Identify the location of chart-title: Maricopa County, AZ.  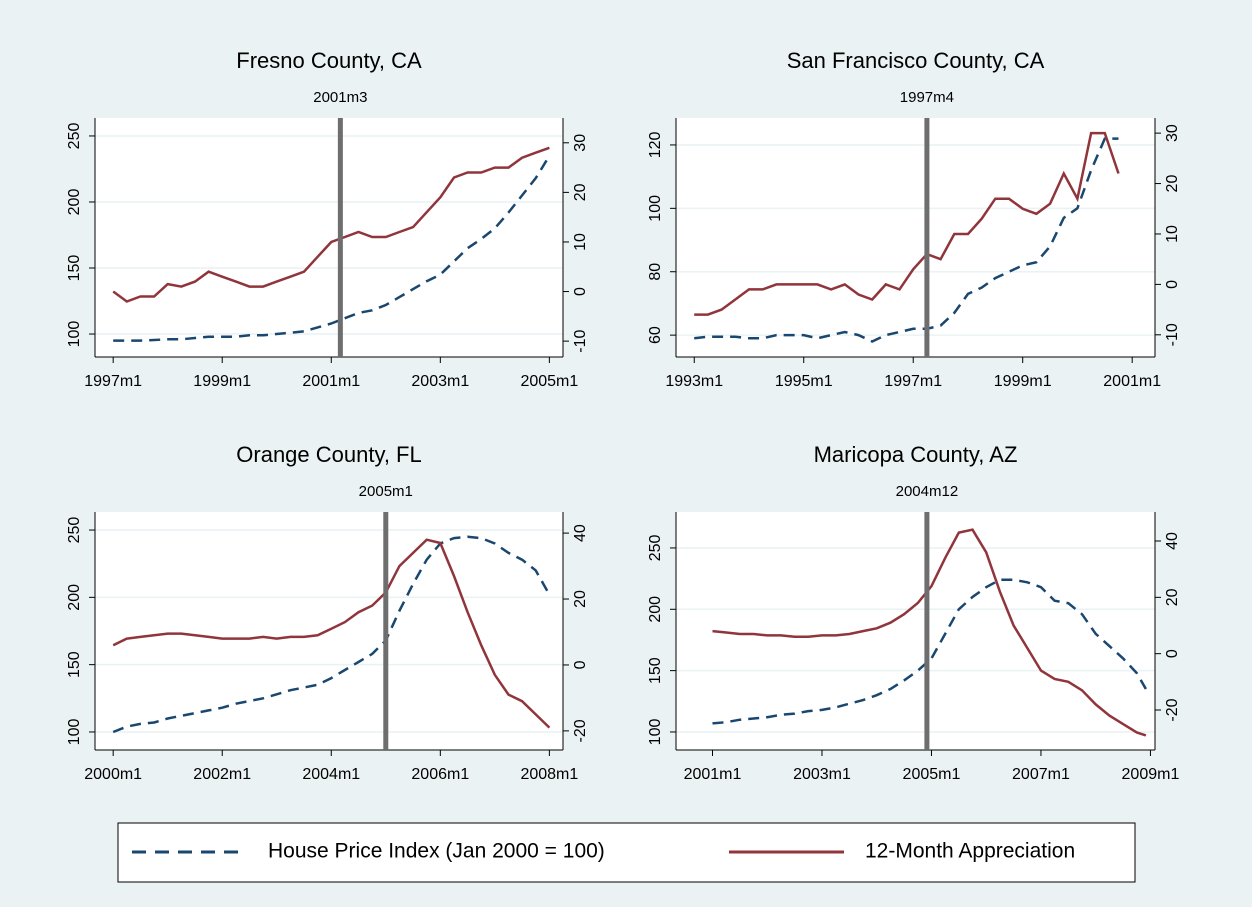
(916, 454).